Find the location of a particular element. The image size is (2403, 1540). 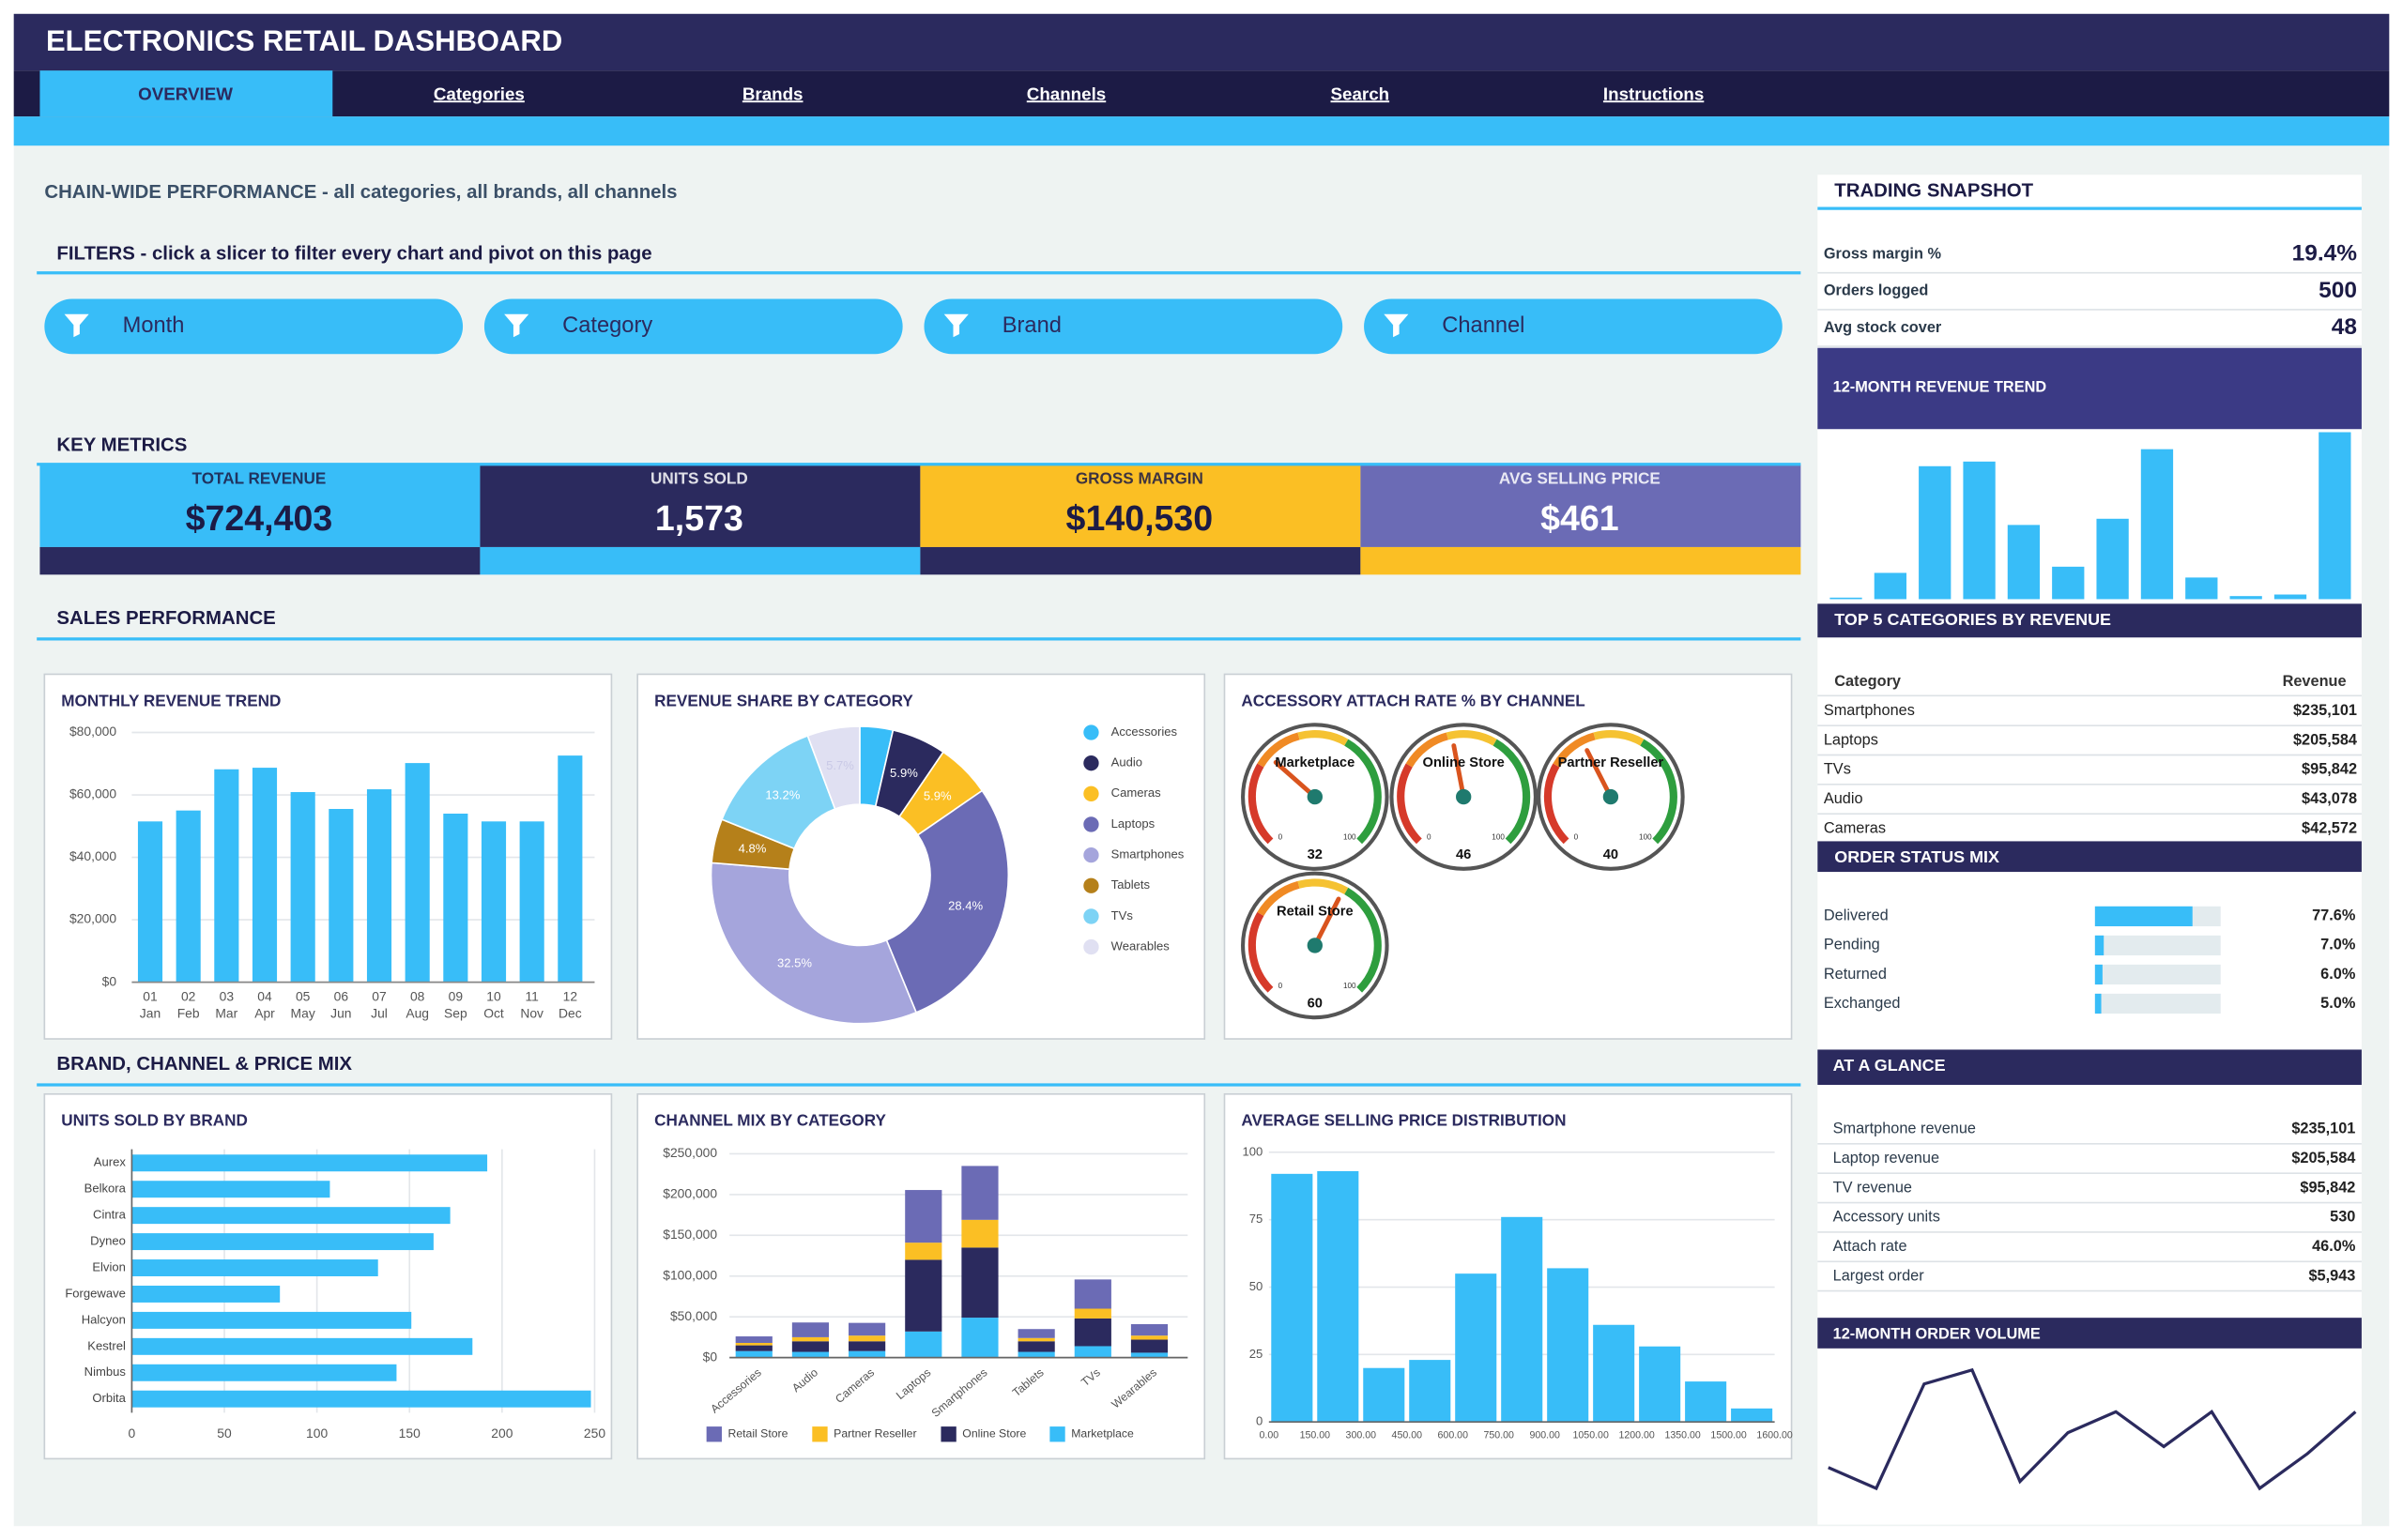

slicer-label: Category is located at coordinates (607, 325).